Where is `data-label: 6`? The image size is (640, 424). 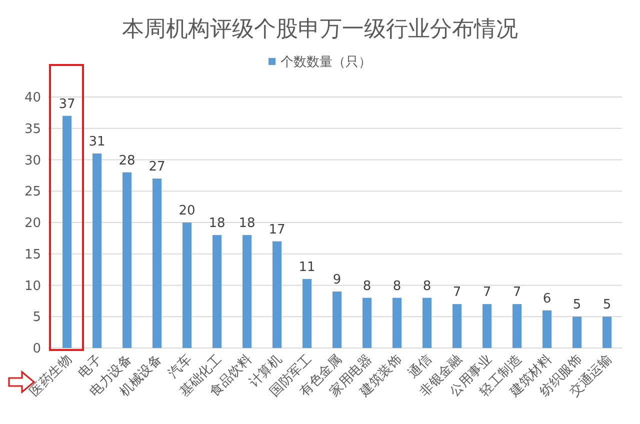
data-label: 6 is located at coordinates (547, 298).